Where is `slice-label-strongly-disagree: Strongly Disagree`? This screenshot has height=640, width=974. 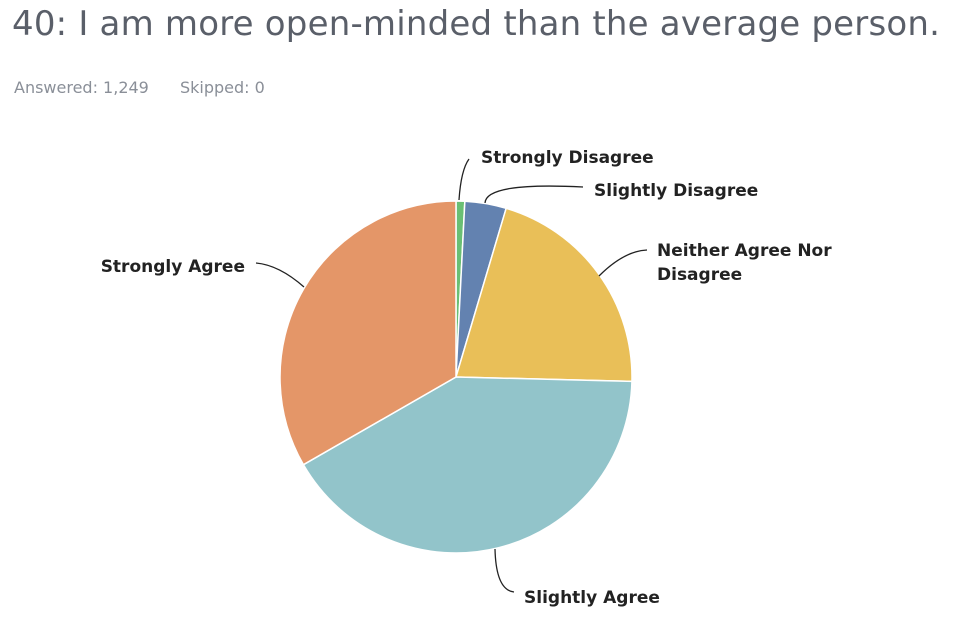
slice-label-strongly-disagree: Strongly Disagree is located at coordinates (567, 158).